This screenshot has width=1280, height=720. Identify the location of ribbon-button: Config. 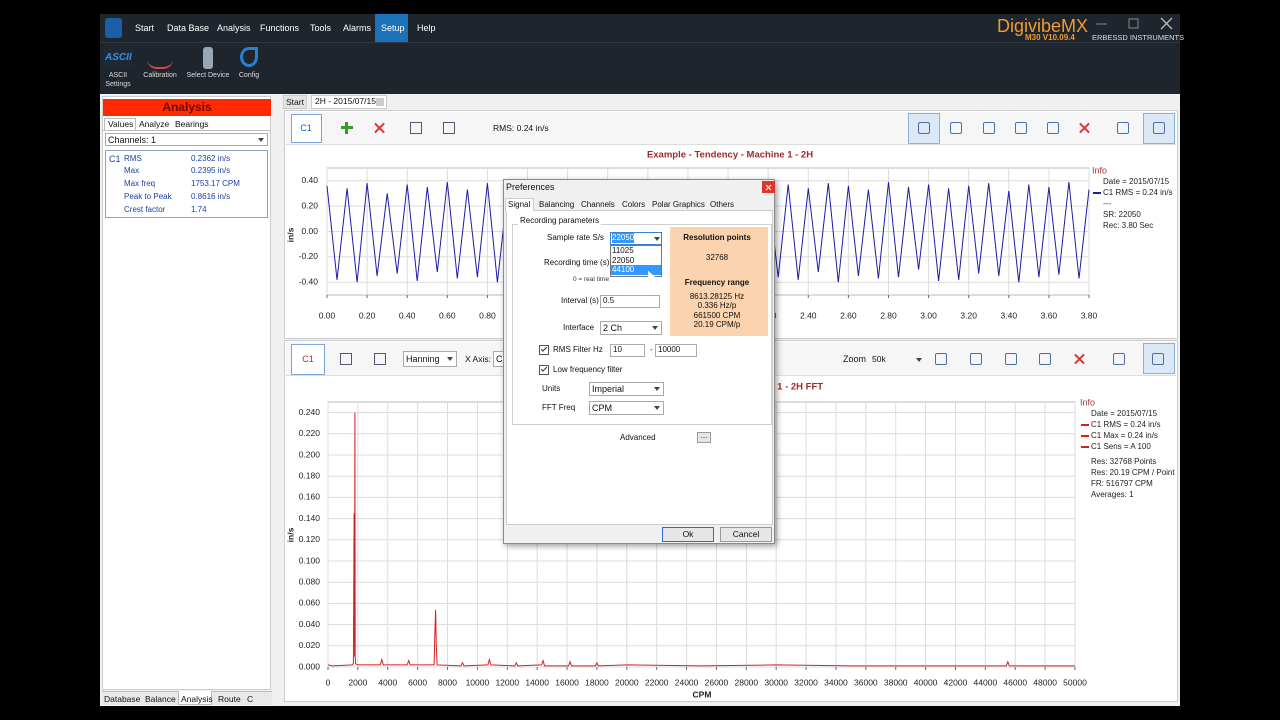
(249, 75).